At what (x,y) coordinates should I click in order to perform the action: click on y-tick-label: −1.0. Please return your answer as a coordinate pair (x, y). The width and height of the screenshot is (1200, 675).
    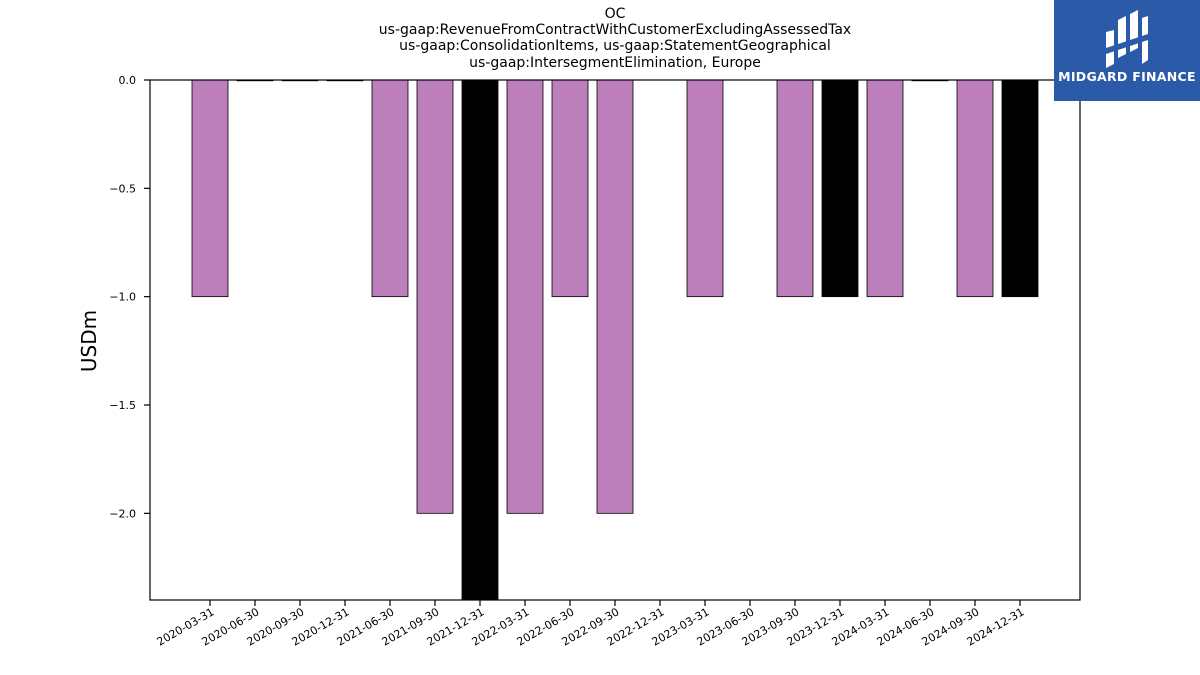
    Looking at the image, I should click on (122, 297).